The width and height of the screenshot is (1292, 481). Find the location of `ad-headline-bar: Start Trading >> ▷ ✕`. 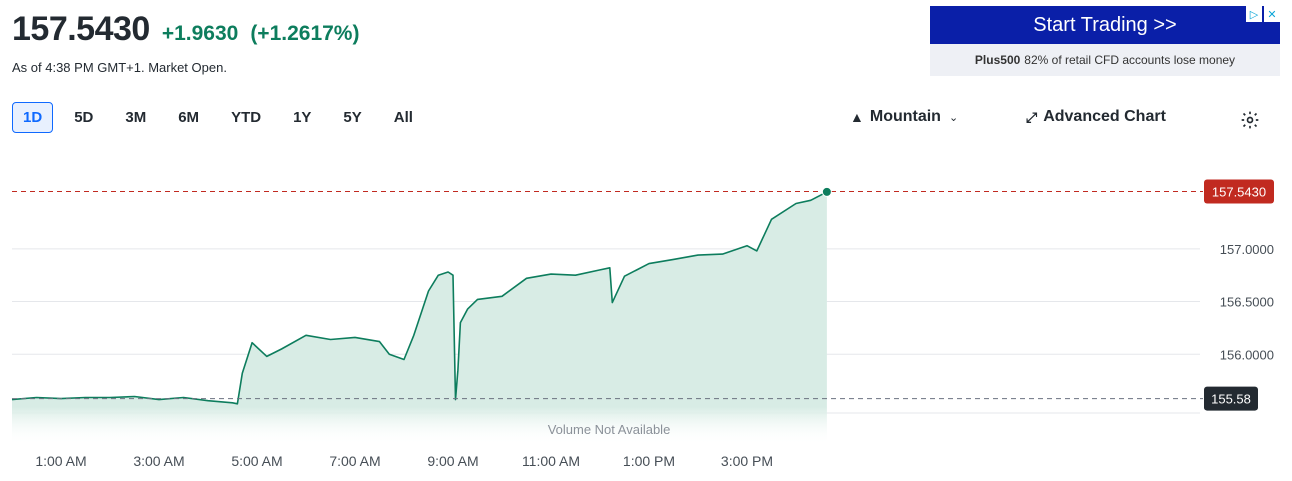

ad-headline-bar: Start Trading >> ▷ ✕ is located at coordinates (1105, 25).